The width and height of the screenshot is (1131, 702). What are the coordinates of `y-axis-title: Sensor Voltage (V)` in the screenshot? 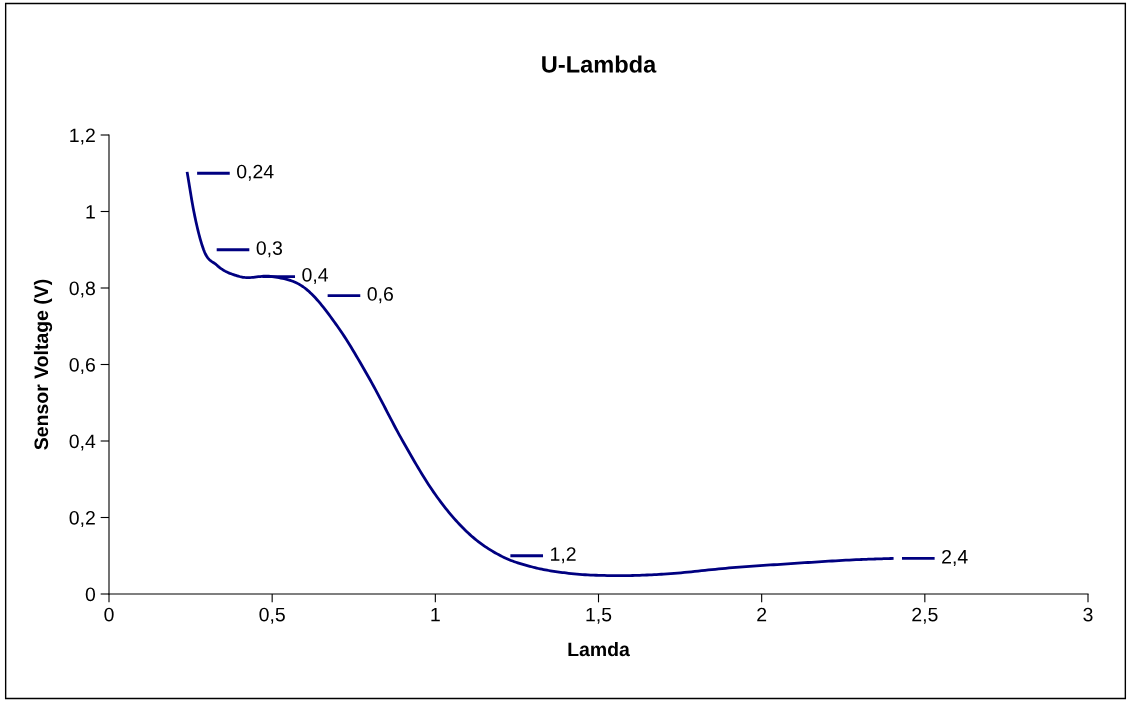 It's located at (43, 364).